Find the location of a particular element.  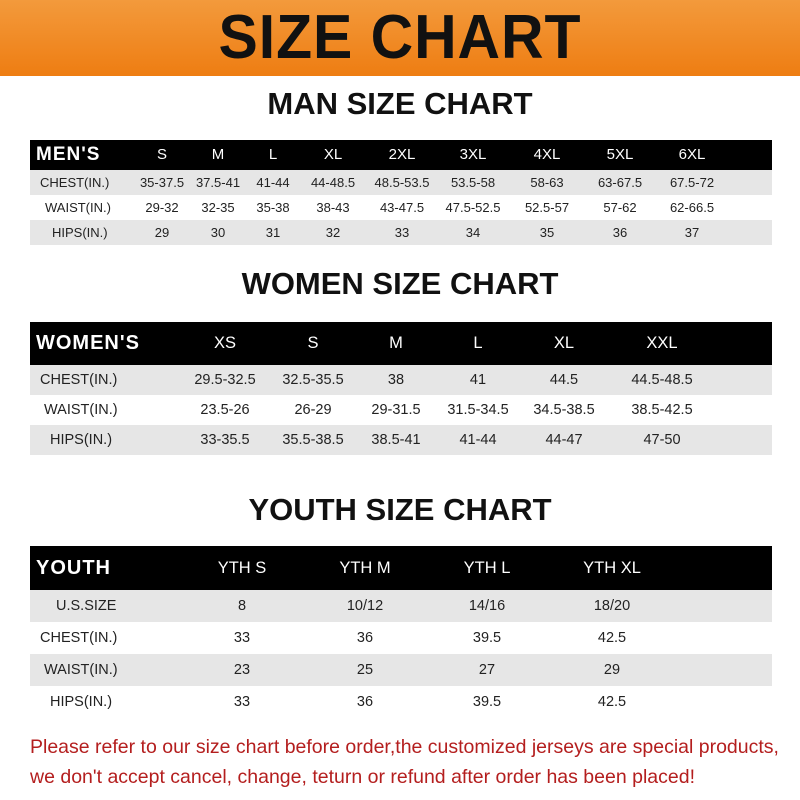

header-row: MEN'S S M L XL 2XL 3XL 4XL 5XL 6XL is located at coordinates (401, 155).